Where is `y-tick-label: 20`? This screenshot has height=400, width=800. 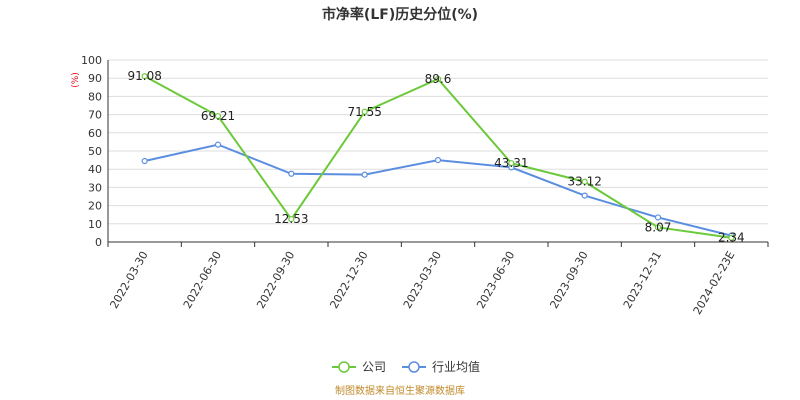 y-tick-label: 20 is located at coordinates (95, 206).